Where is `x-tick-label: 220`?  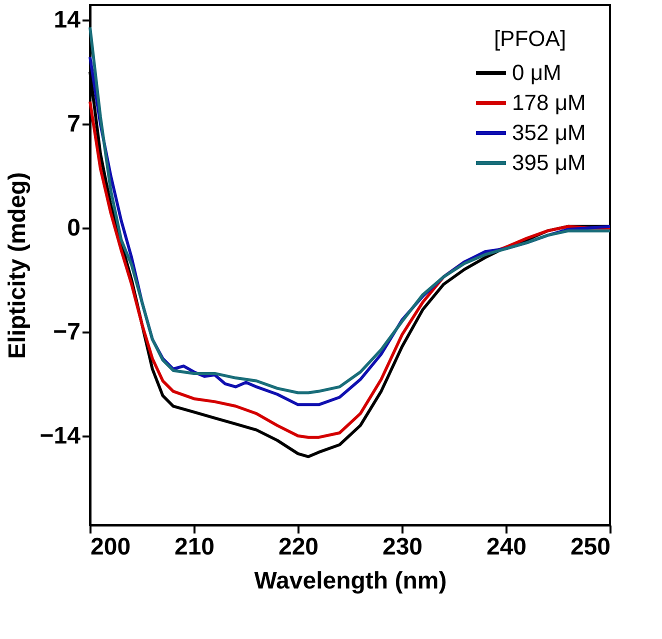
x-tick-label: 220 is located at coordinates (298, 547).